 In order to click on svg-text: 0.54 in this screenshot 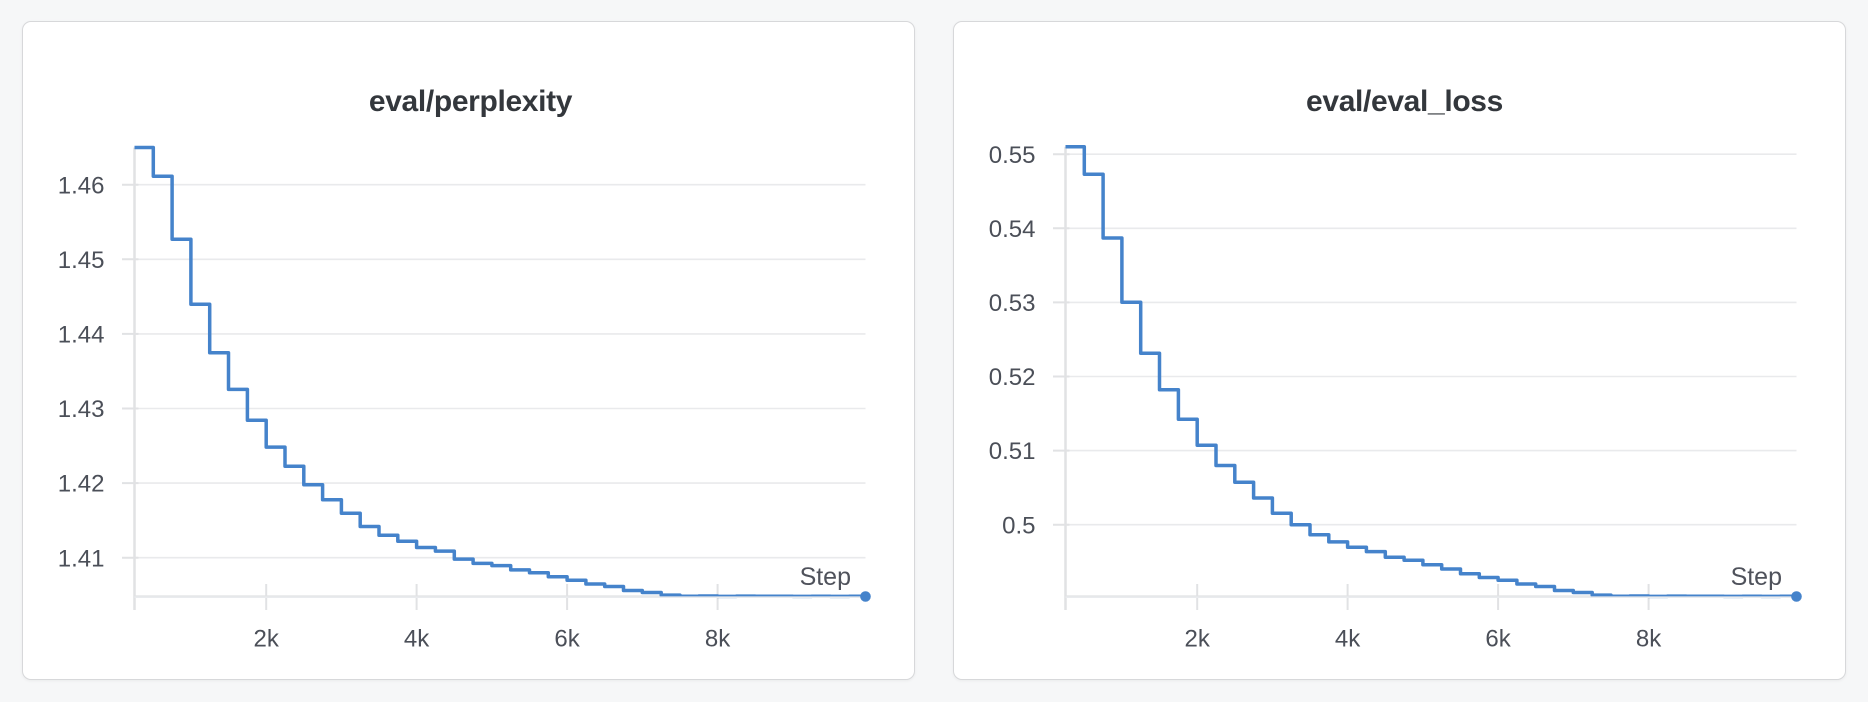, I will do `click(1011, 228)`.